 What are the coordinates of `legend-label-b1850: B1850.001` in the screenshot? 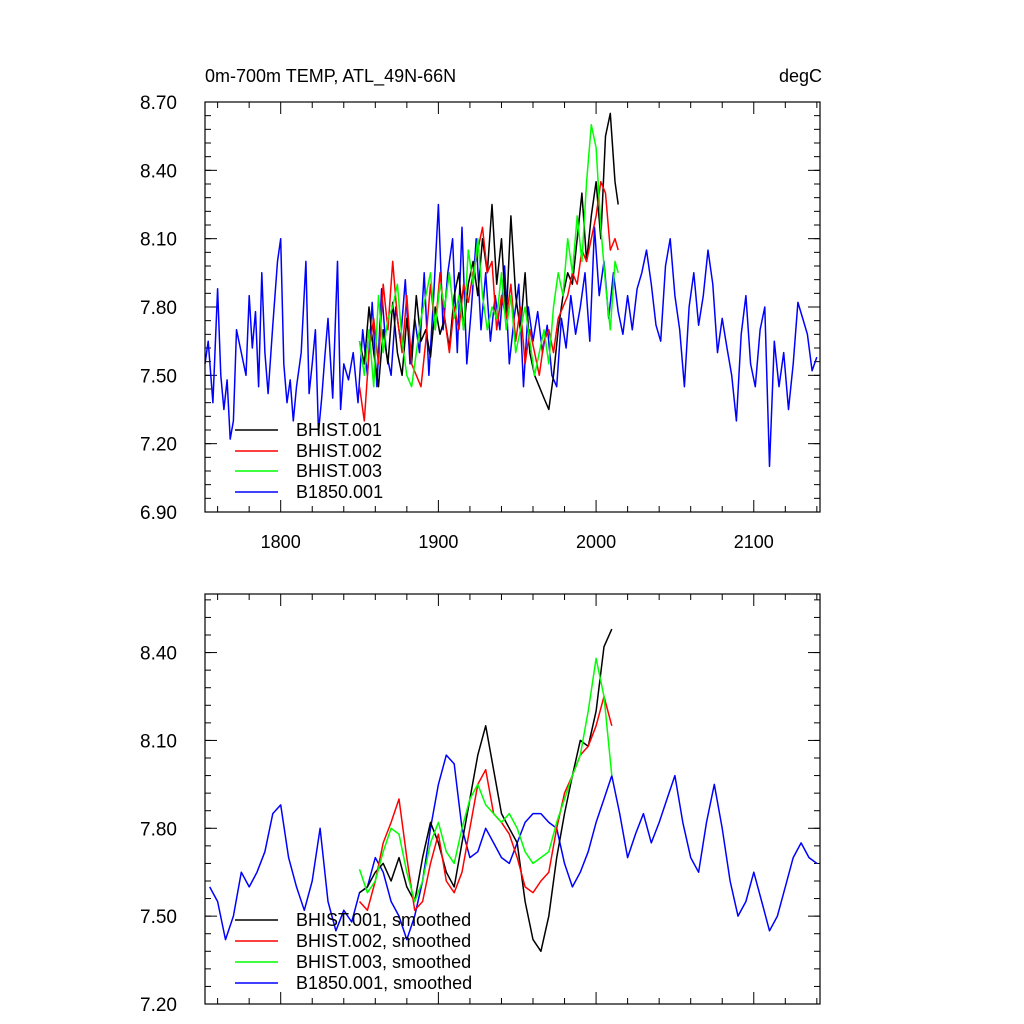 It's located at (339, 492).